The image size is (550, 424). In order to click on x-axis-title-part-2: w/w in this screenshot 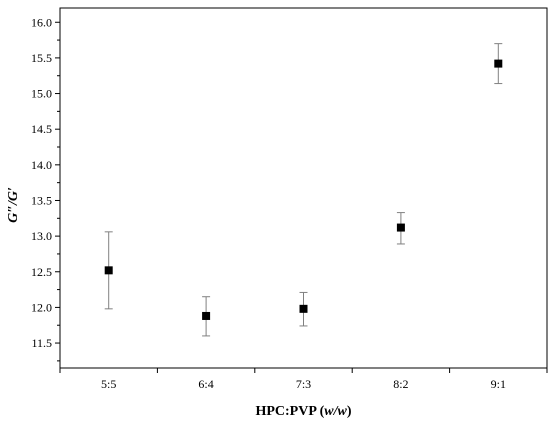, I will do `click(335, 411)`.